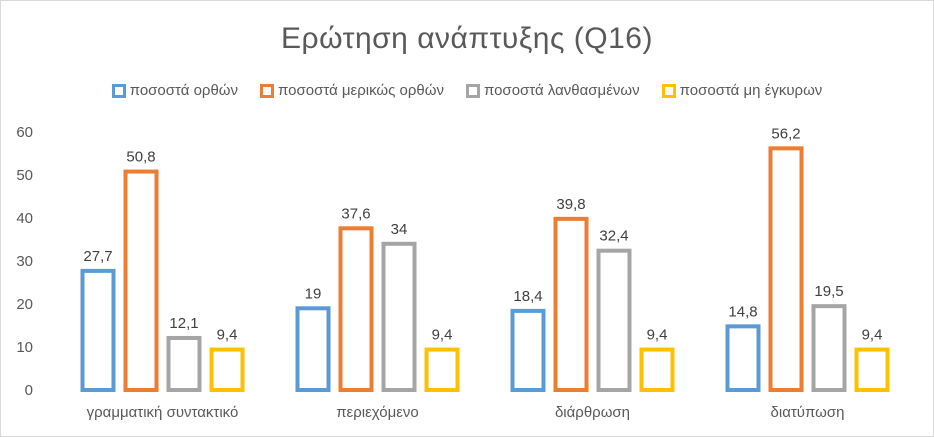 This screenshot has height=437, width=934. I want to click on legend-swatch-correct, so click(118, 90).